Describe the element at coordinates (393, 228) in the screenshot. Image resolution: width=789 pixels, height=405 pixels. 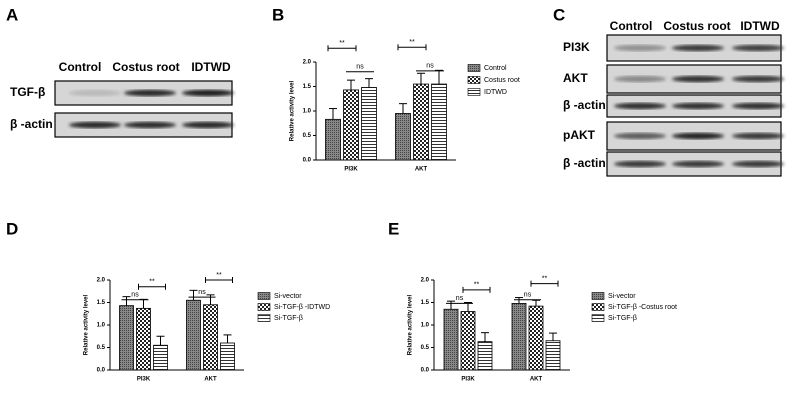
I see `panel-label: E` at that location.